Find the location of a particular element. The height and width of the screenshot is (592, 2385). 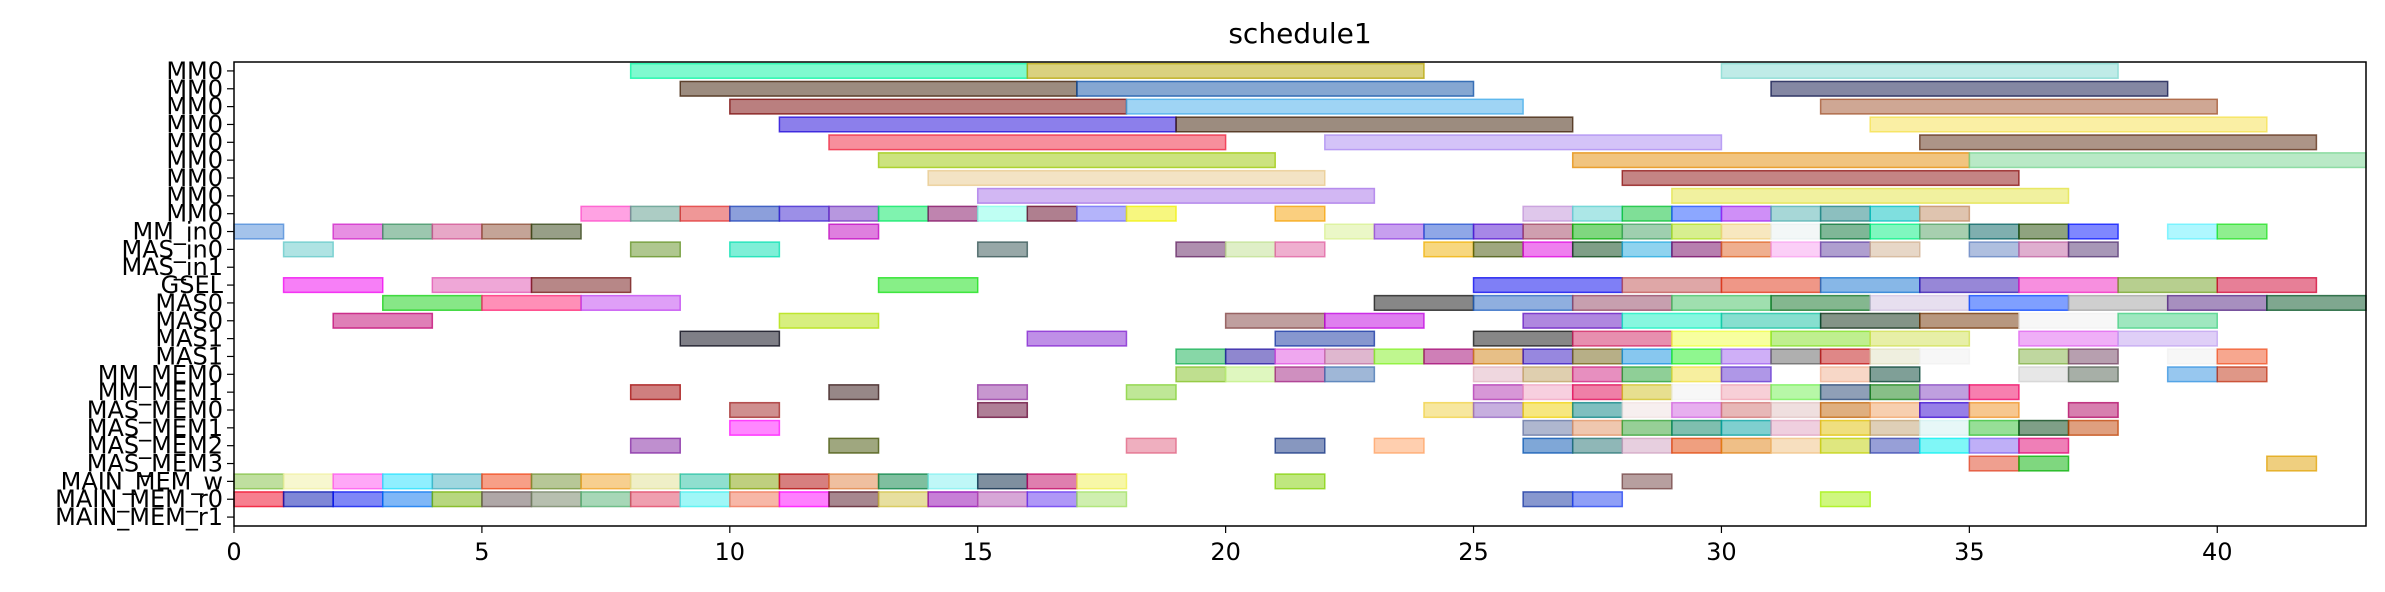

chart-title: schedule1 is located at coordinates (1299, 33).